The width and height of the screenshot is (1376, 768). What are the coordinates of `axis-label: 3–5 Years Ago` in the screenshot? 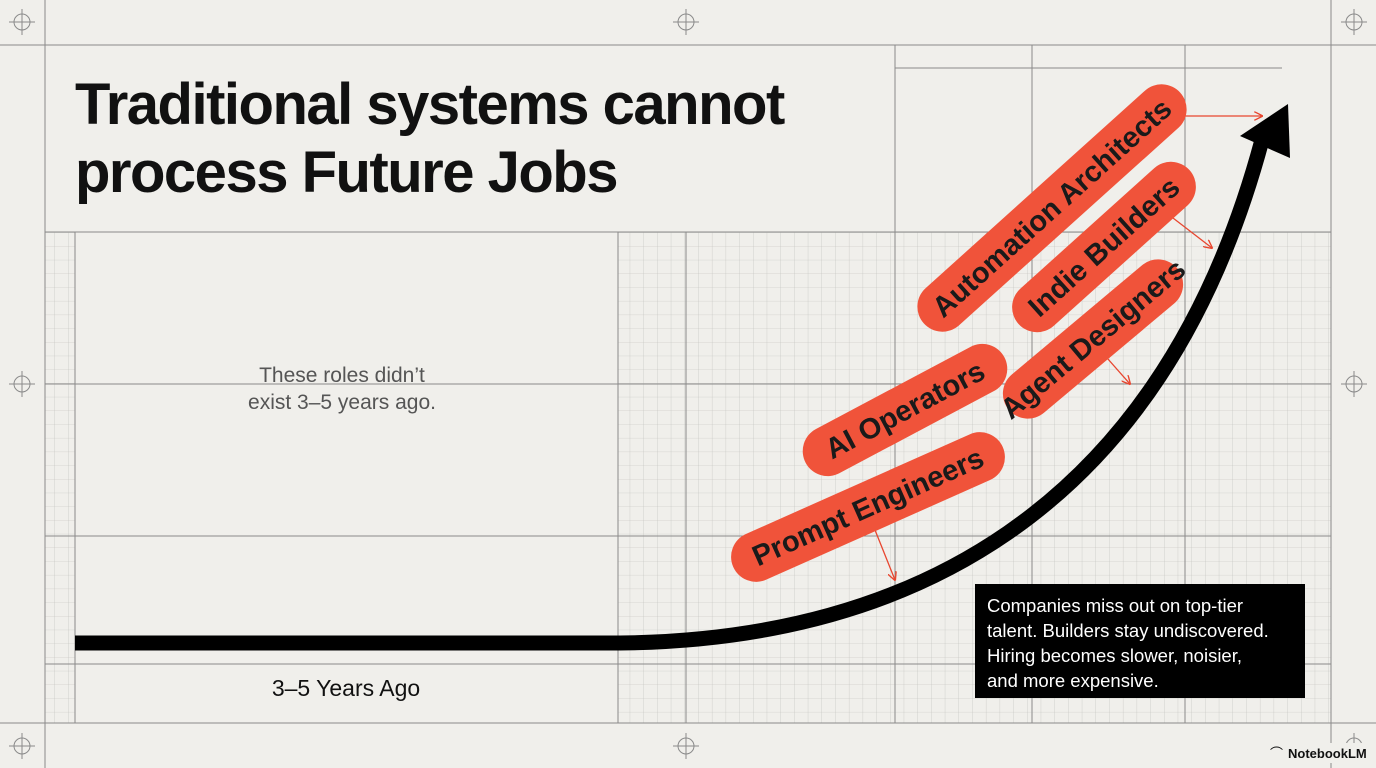 It's located at (346, 688).